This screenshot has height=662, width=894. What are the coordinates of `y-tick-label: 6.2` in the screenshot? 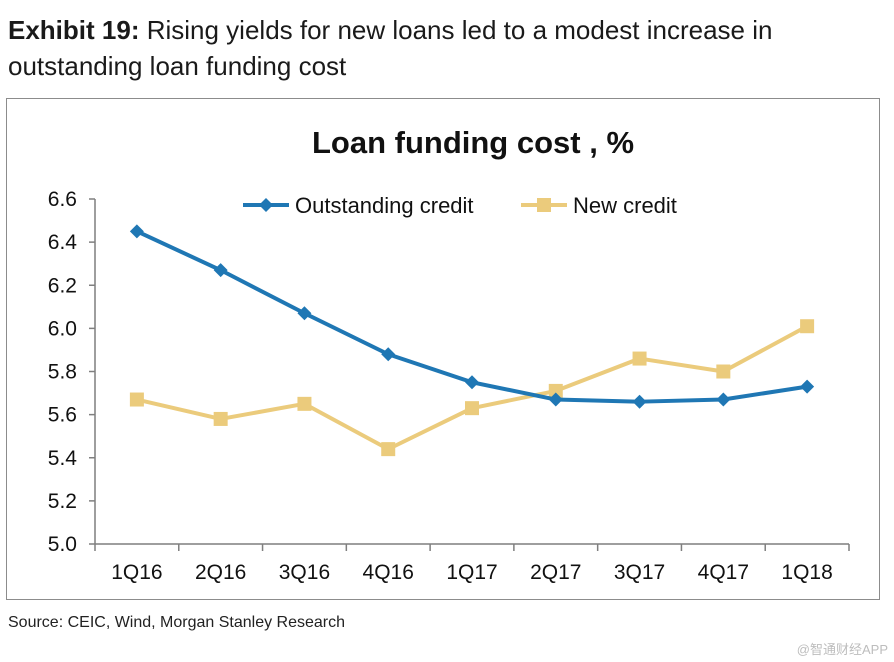 It's located at (62, 285).